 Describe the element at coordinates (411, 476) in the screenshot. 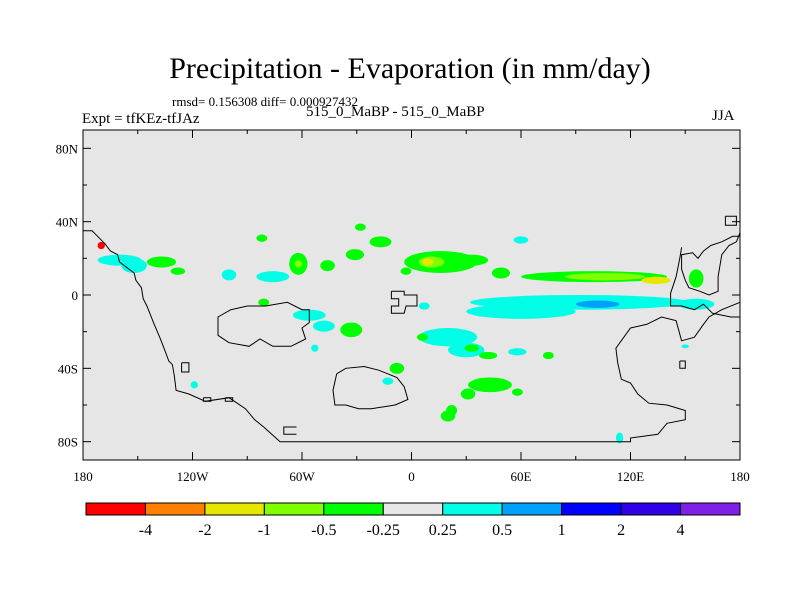

I see `x-tick-label: 0` at that location.